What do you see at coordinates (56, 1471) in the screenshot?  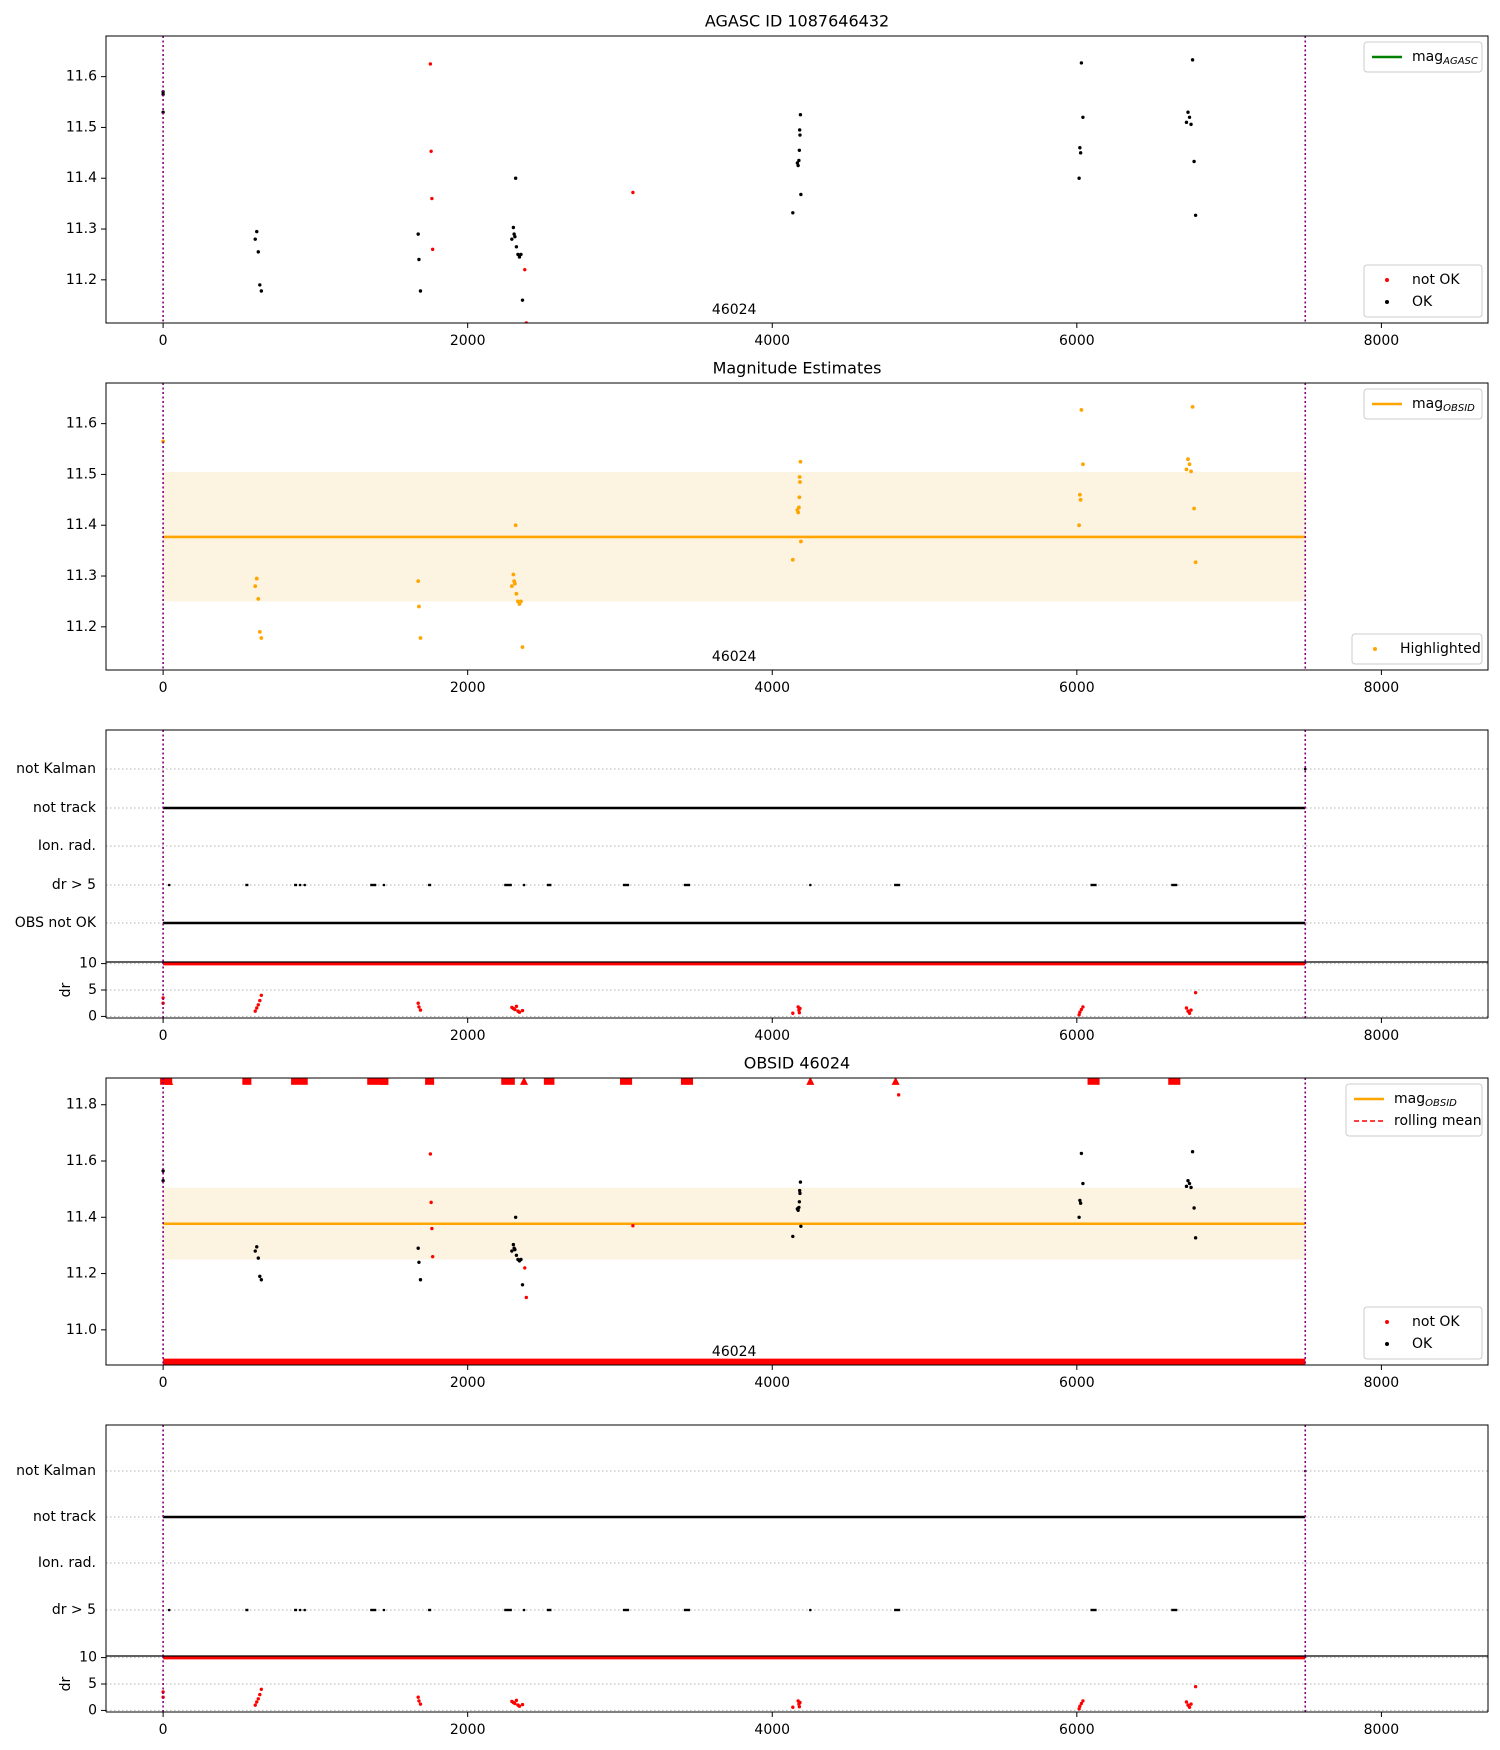 I see `row-label: not Kalman` at bounding box center [56, 1471].